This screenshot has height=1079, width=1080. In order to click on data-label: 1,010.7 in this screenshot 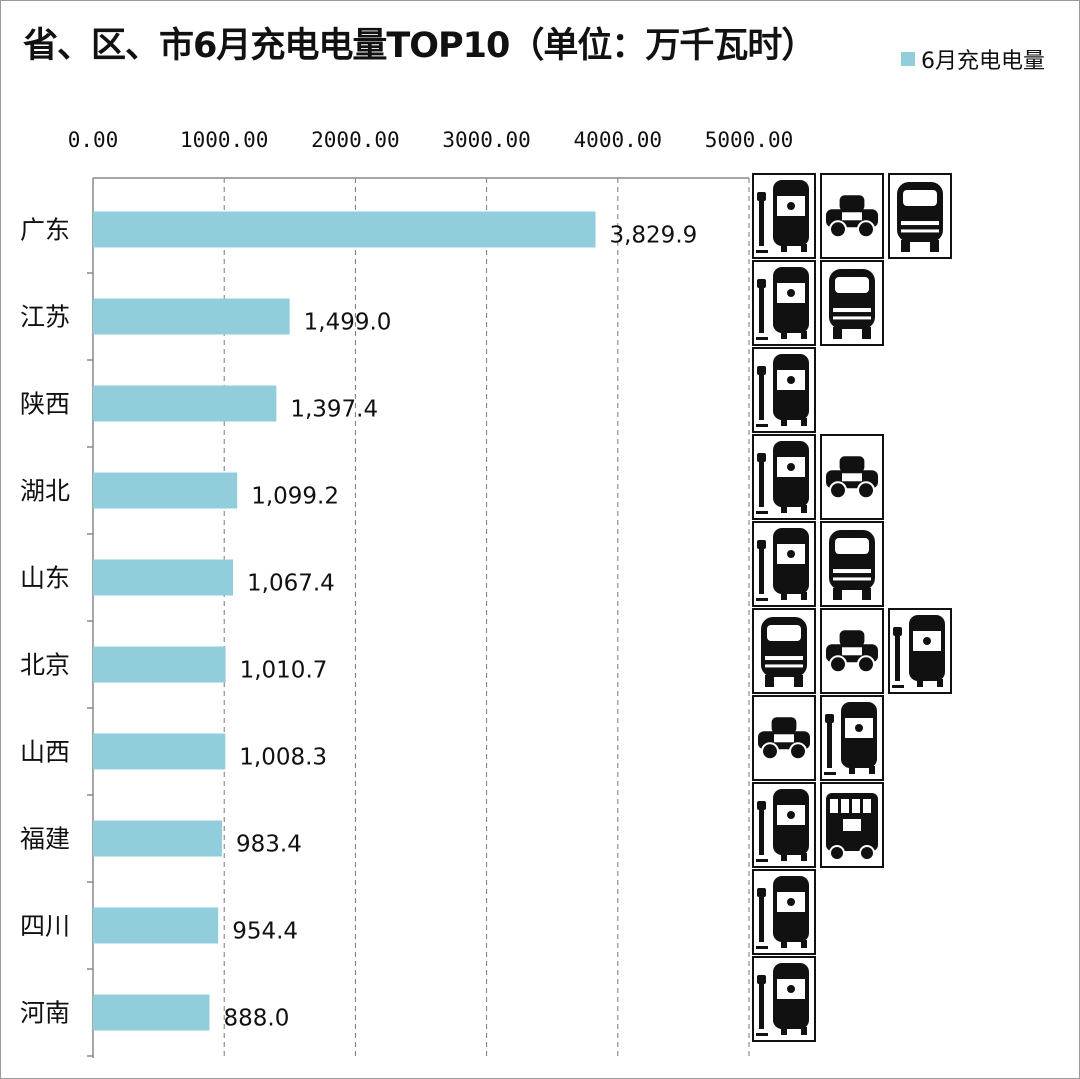, I will do `click(284, 671)`.